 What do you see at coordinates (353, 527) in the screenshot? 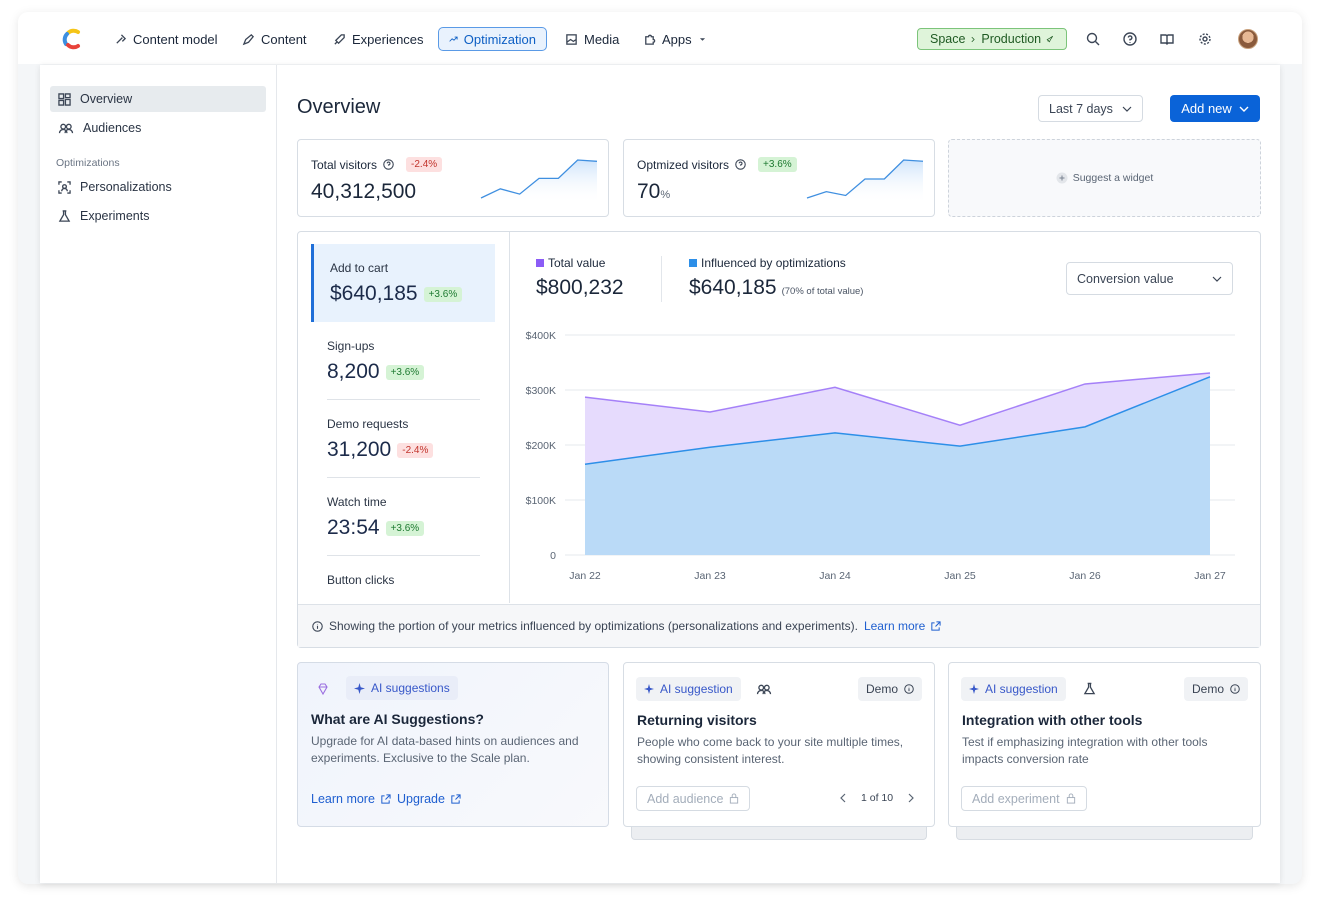
I see `metric-value: 23:54` at bounding box center [353, 527].